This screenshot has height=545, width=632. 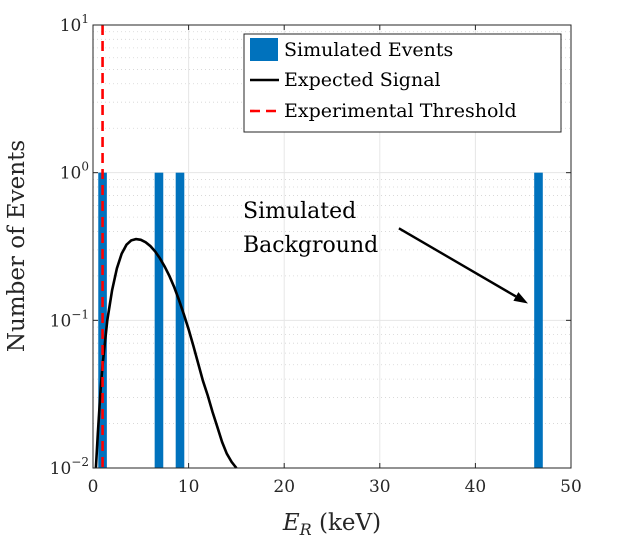 What do you see at coordinates (335, 487) in the screenshot?
I see `x-tick-labels: 0 10 20 30 40 50` at bounding box center [335, 487].